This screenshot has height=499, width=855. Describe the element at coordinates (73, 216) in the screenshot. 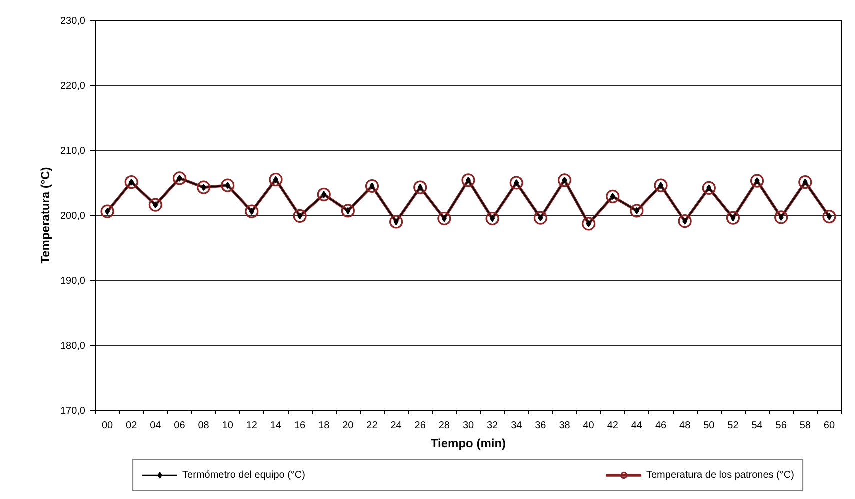

I see `y-tick-label: 200,0` at that location.